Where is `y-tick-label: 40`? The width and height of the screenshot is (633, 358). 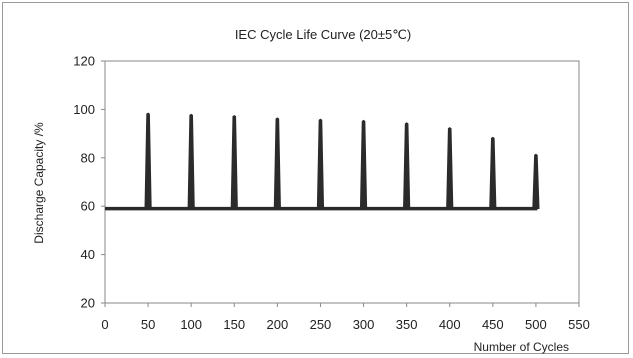
y-tick-label: 40 is located at coordinates (88, 254).